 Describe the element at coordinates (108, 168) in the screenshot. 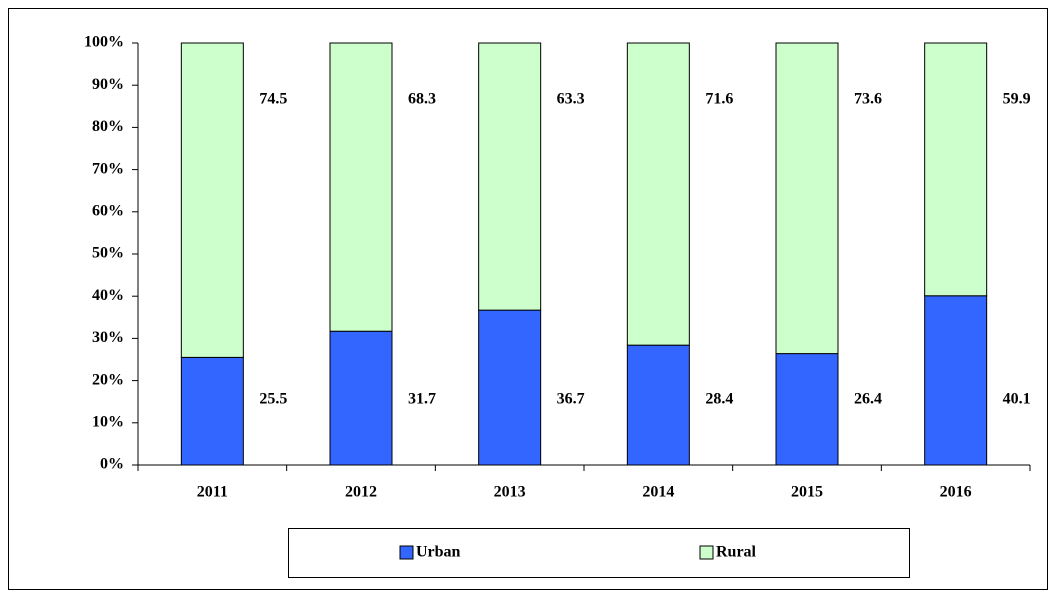

I see `y-tick-label: 70%` at that location.